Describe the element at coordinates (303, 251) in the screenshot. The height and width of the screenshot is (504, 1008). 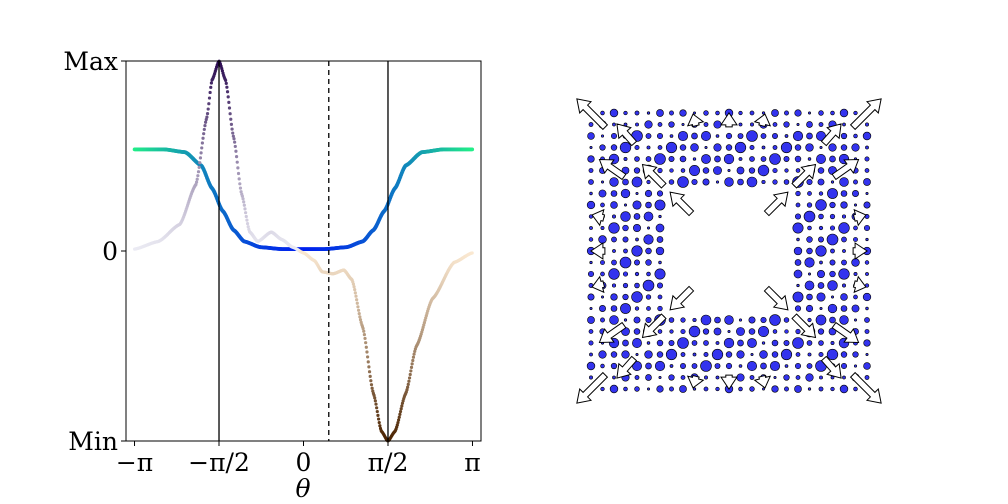
I see `reference-lines` at that location.